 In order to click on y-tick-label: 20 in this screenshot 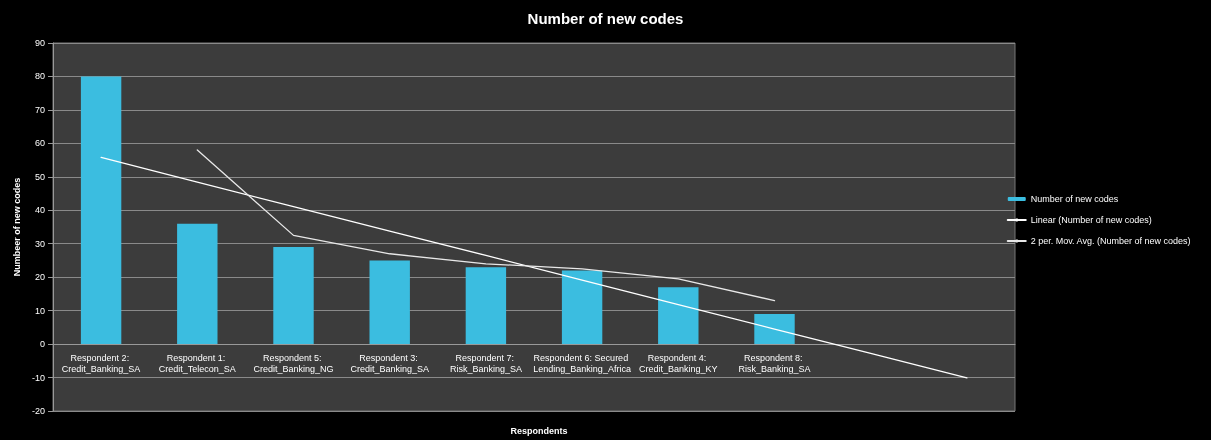, I will do `click(39, 277)`.